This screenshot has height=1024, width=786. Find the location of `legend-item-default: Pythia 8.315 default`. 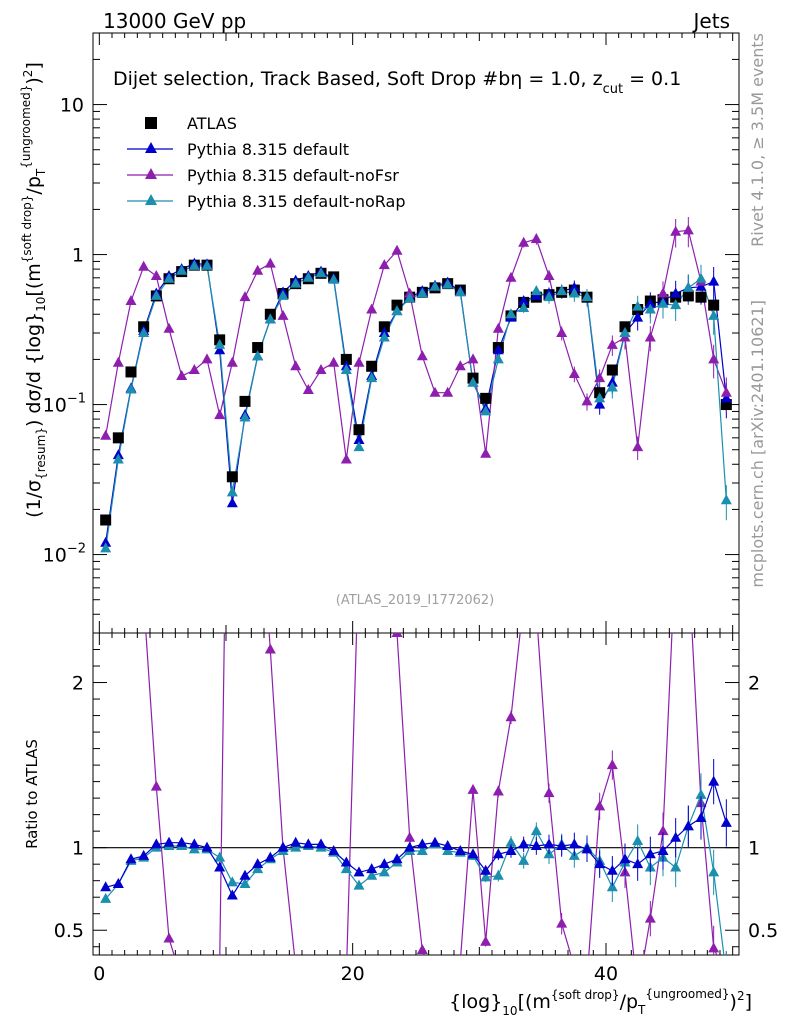

legend-item-default: Pythia 8.315 default is located at coordinates (238, 149).